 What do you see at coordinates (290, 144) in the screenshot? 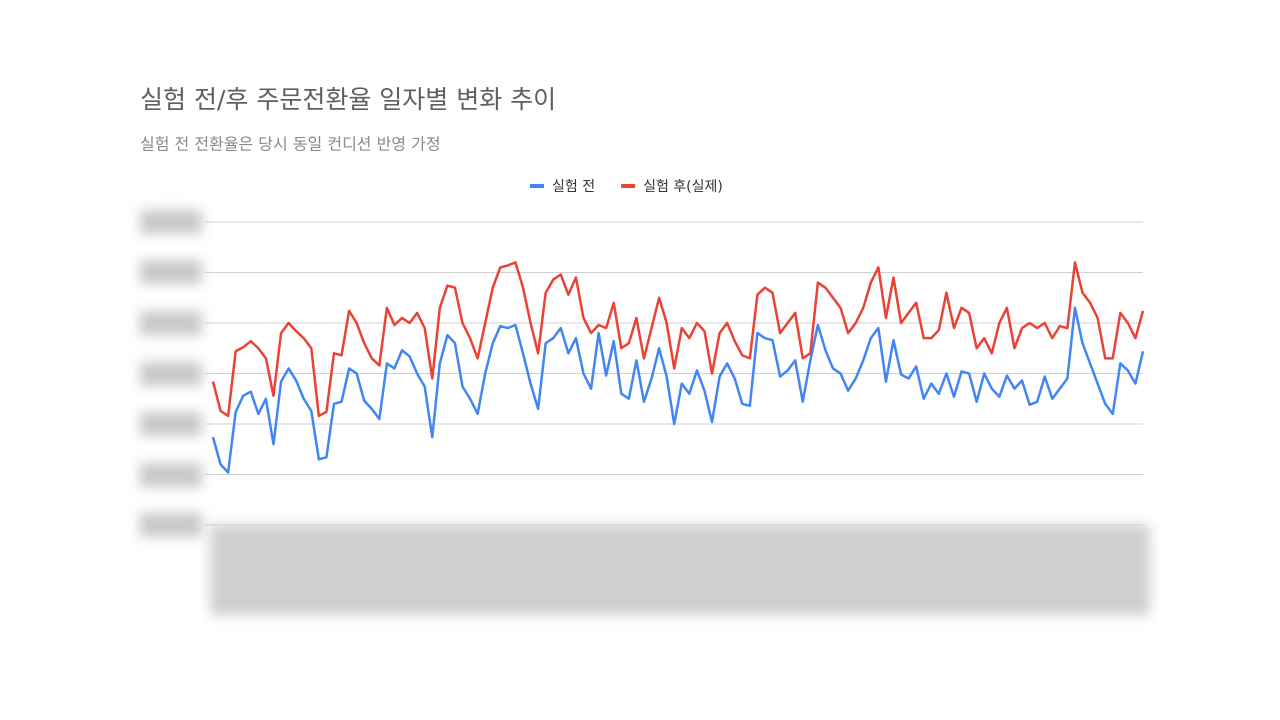
I see `chart-subtitle: 실험 전 전환율은 당시 동일 컨디션 반영 가정` at bounding box center [290, 144].